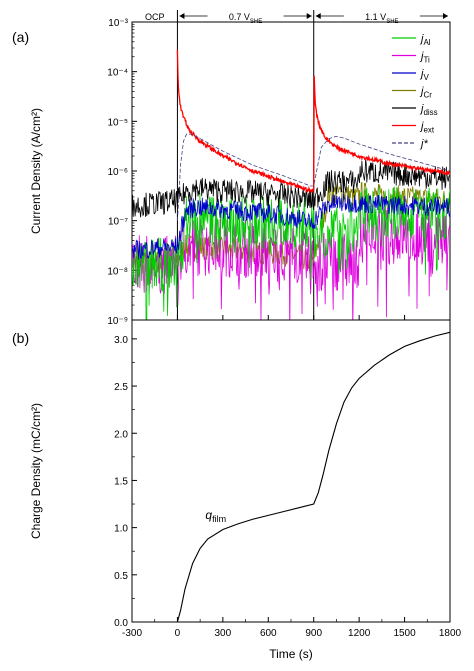 The width and height of the screenshot is (474, 671). What do you see at coordinates (36, 171) in the screenshot?
I see `y-axis-label: Current Density (A/cm²)` at bounding box center [36, 171].